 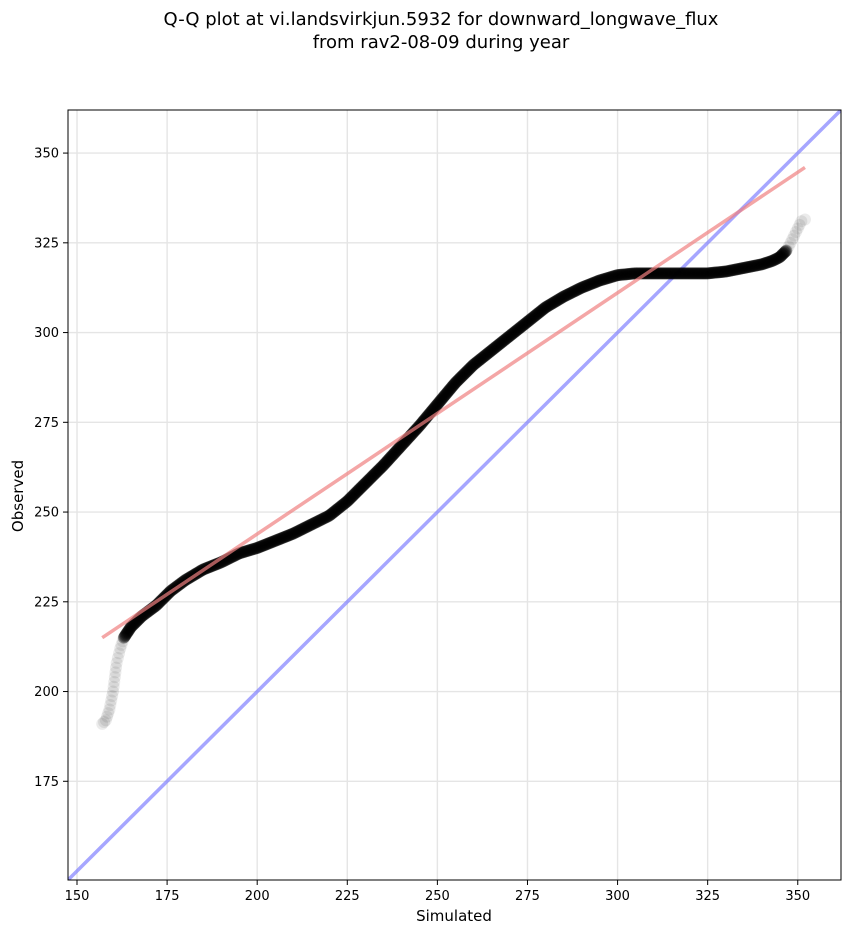 What do you see at coordinates (46, 602) in the screenshot?
I see `y-tick-label: 225` at bounding box center [46, 602].